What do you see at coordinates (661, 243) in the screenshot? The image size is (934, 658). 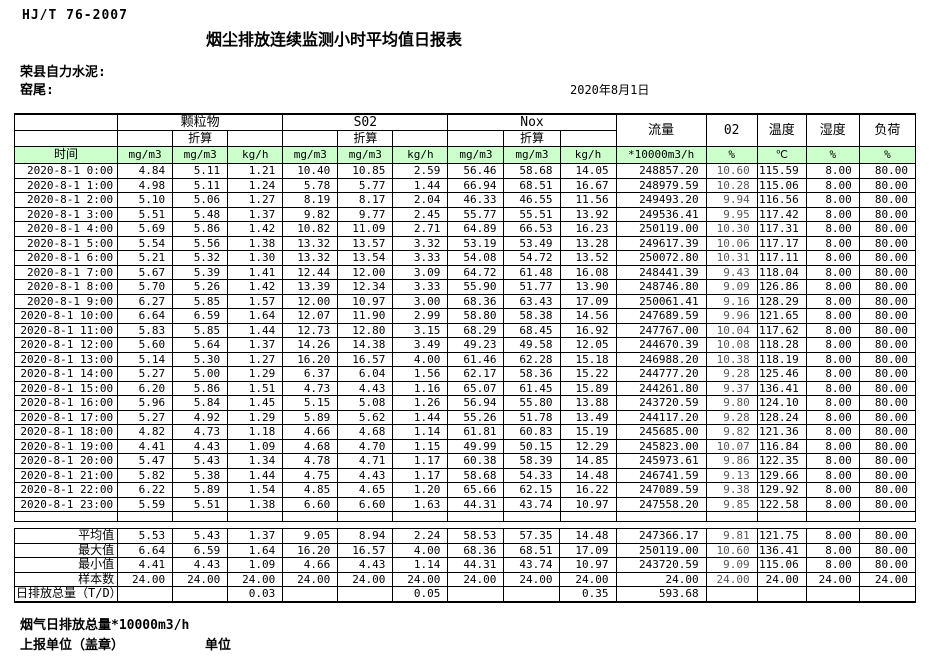 I see `cell-flow: 249617.39` at bounding box center [661, 243].